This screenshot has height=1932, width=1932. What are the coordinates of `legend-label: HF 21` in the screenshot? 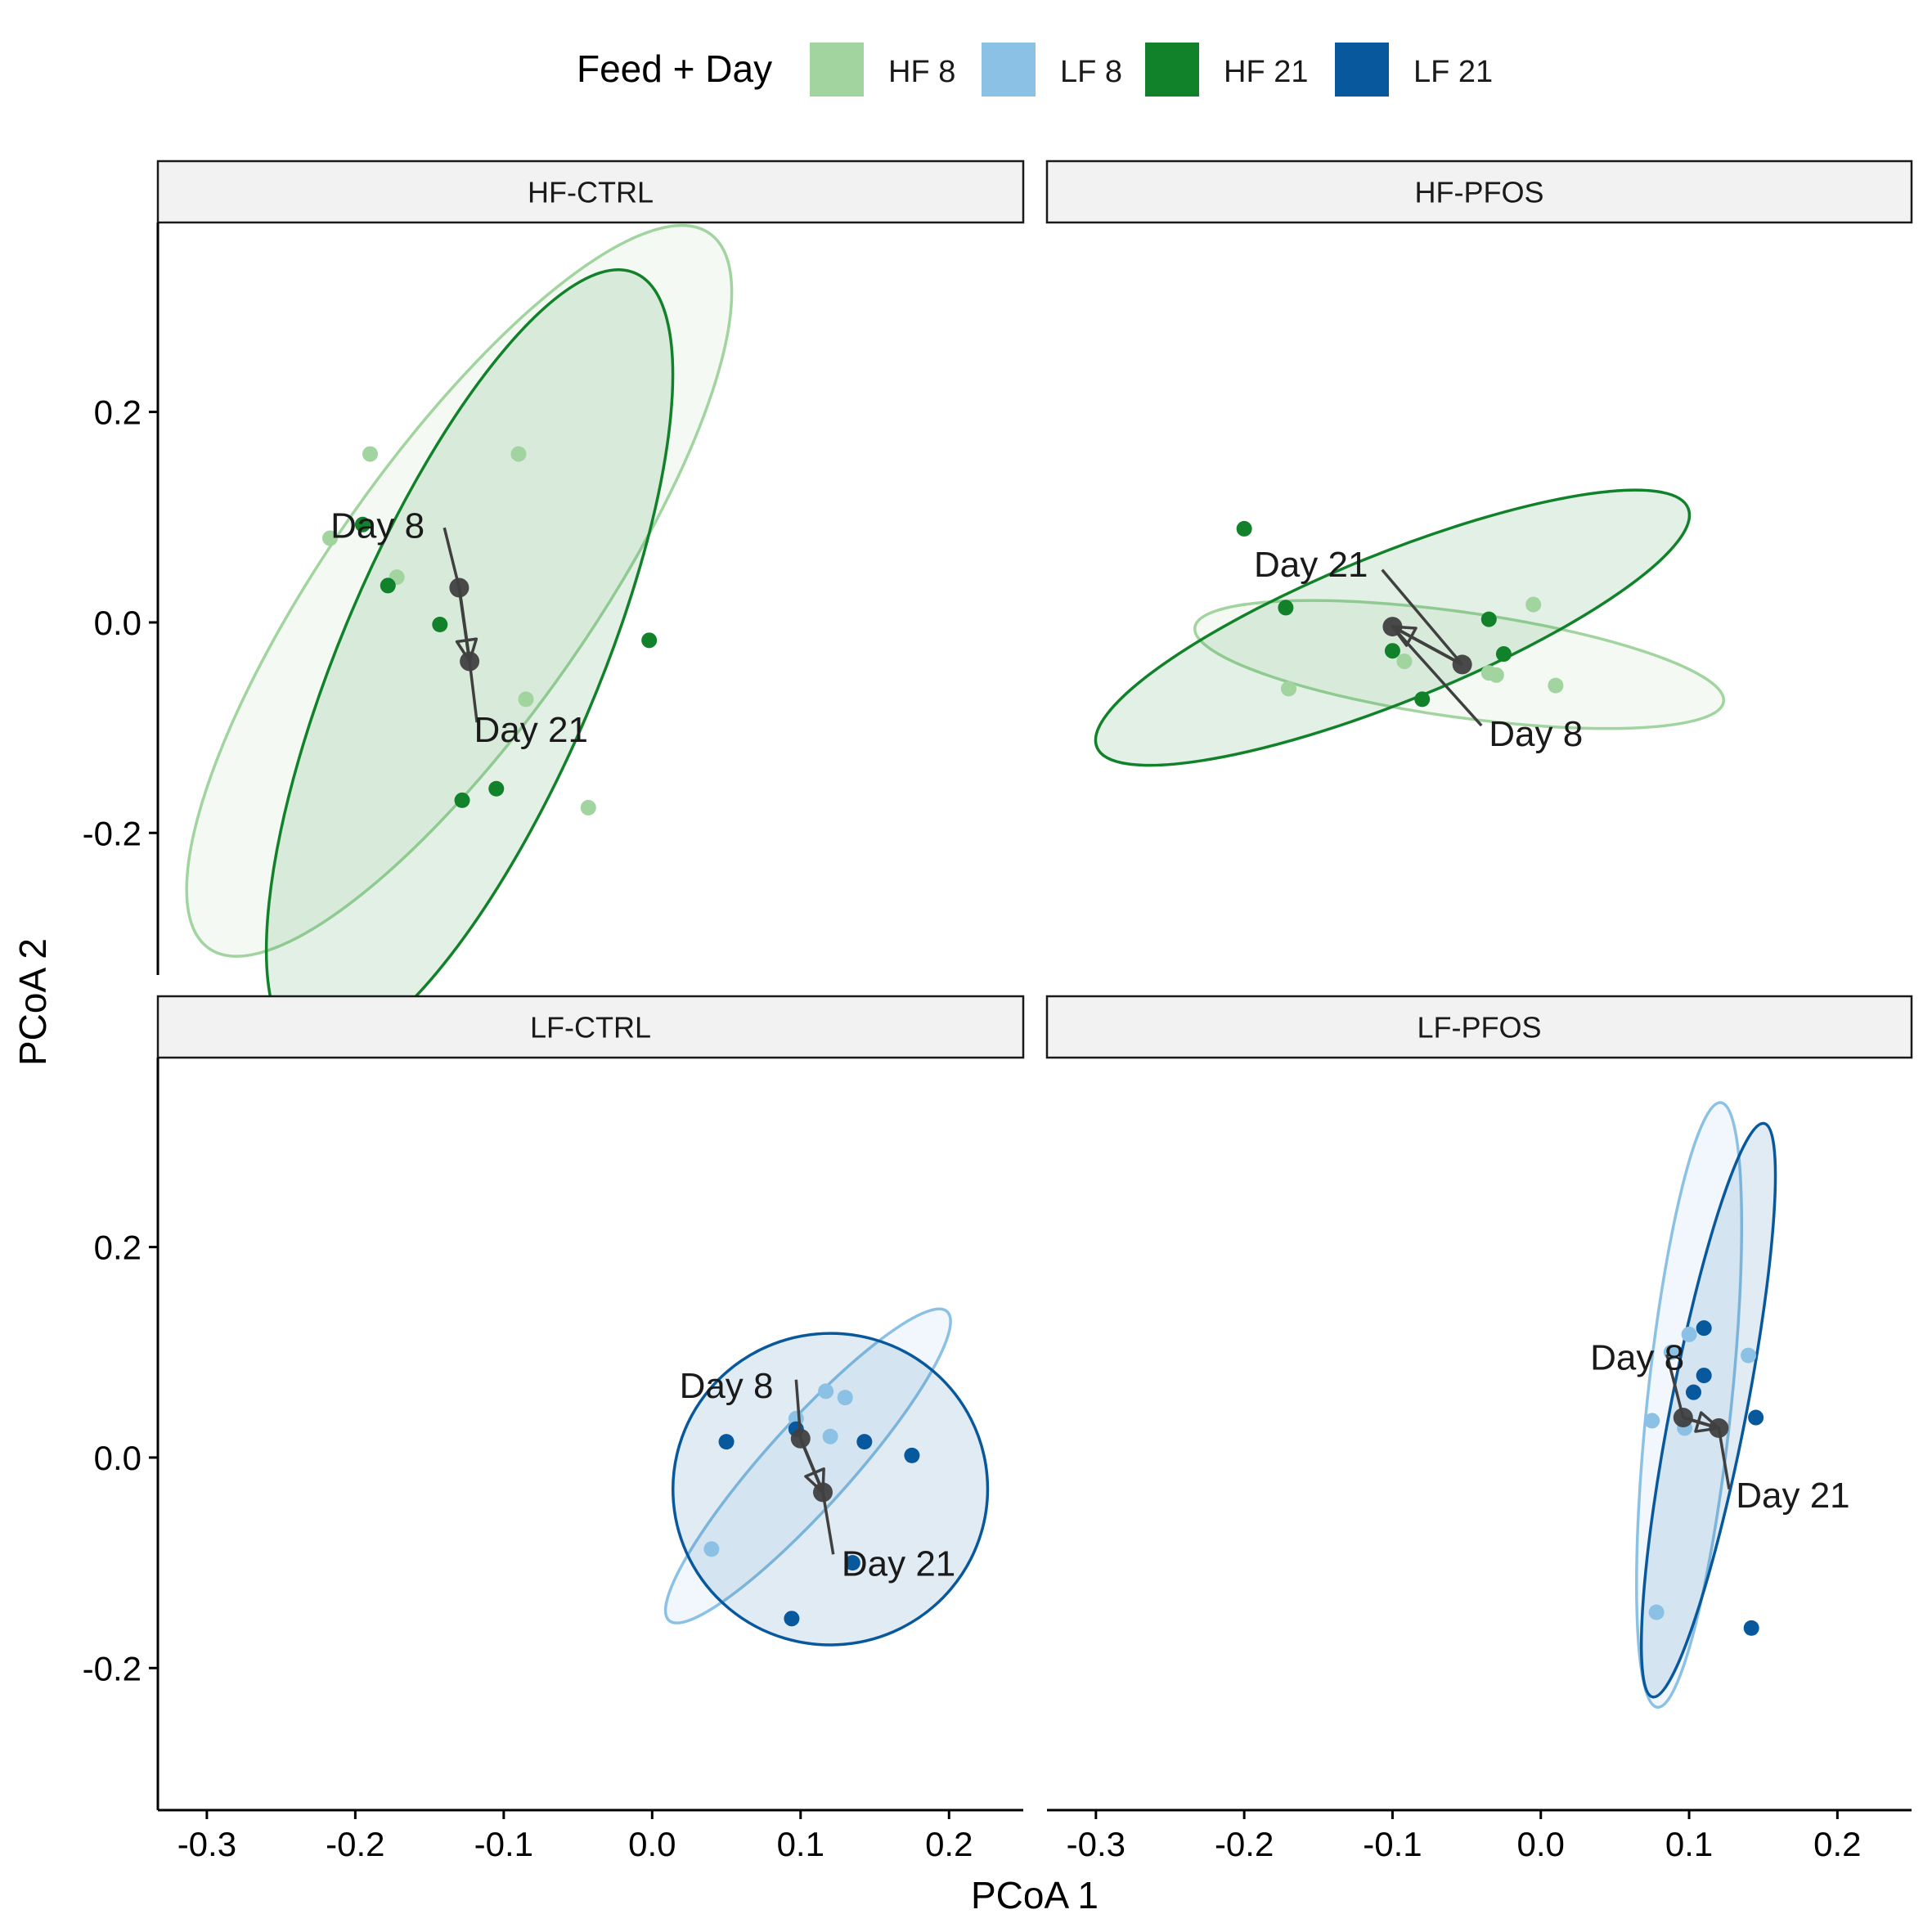 It's located at (1266, 72).